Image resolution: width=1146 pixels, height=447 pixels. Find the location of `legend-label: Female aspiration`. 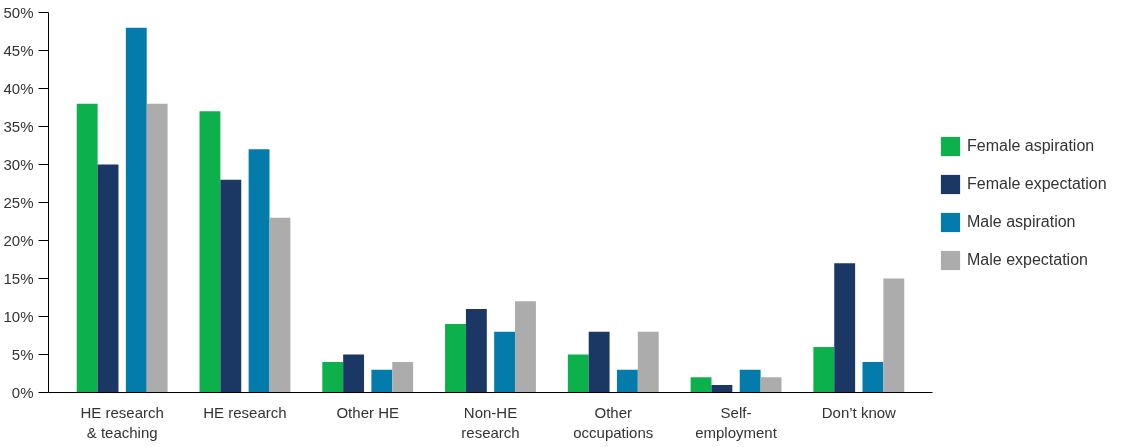

legend-label: Female aspiration is located at coordinates (1031, 146).